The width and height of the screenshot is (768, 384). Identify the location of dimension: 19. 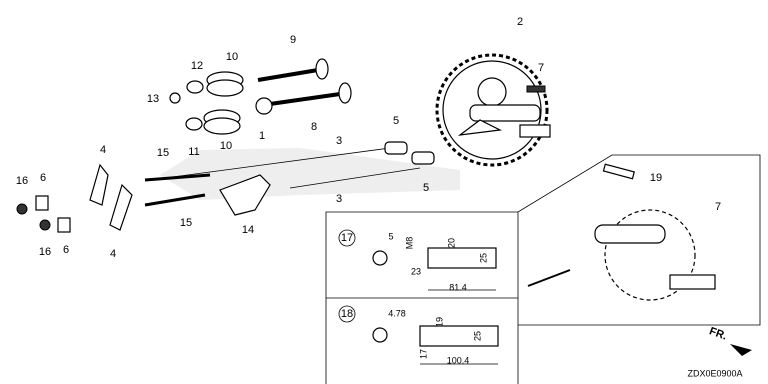
(439, 322).